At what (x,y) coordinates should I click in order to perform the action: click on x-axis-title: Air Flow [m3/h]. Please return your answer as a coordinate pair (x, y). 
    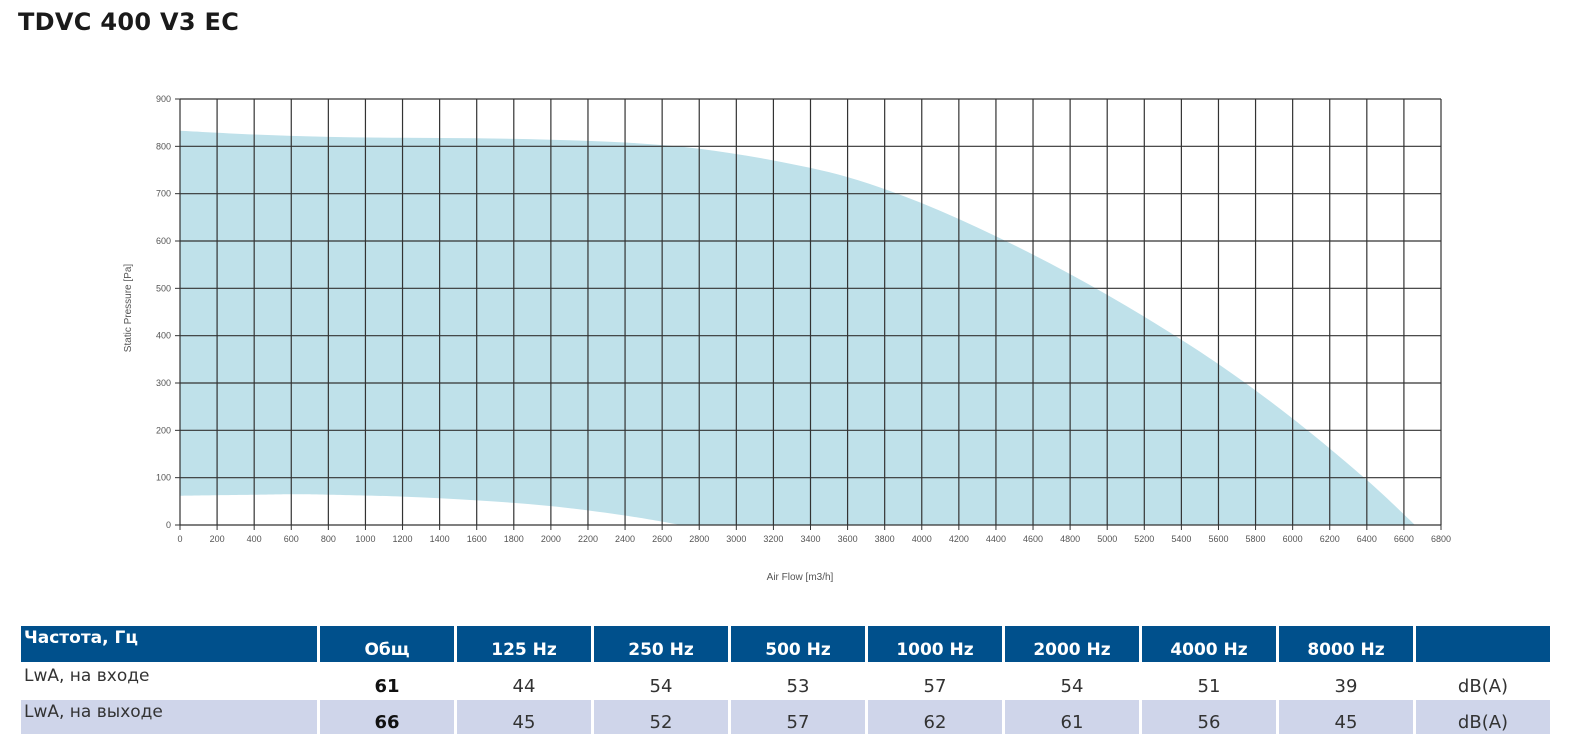
    Looking at the image, I should click on (800, 577).